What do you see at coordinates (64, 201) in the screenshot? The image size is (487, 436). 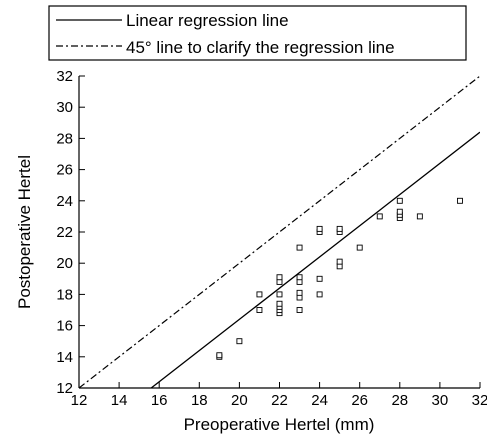 I see `y-tick-label: 24` at bounding box center [64, 201].